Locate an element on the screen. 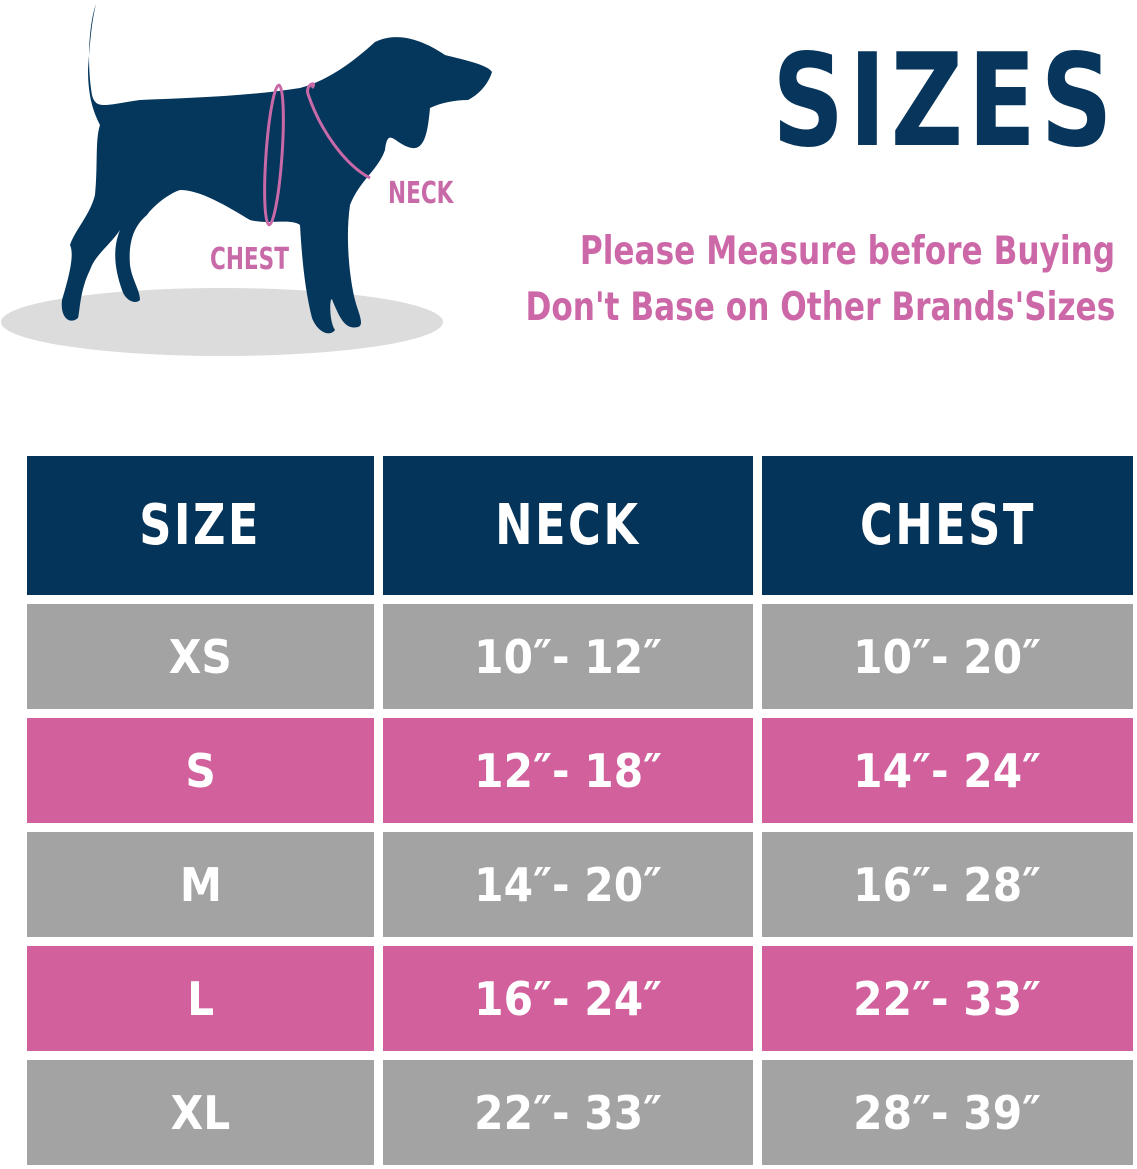  size-value: L is located at coordinates (200, 998).